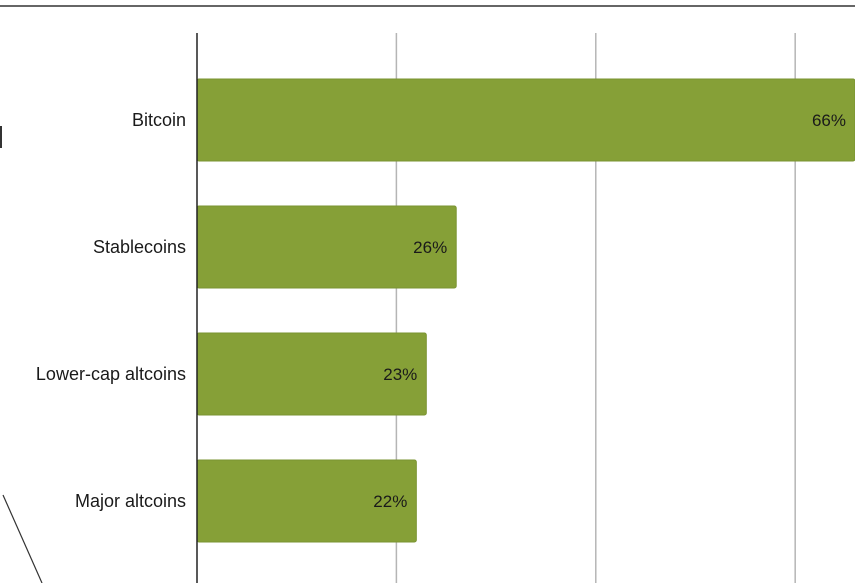 Image resolution: width=855 pixels, height=583 pixels. I want to click on left-edge-mark, so click(1, 137).